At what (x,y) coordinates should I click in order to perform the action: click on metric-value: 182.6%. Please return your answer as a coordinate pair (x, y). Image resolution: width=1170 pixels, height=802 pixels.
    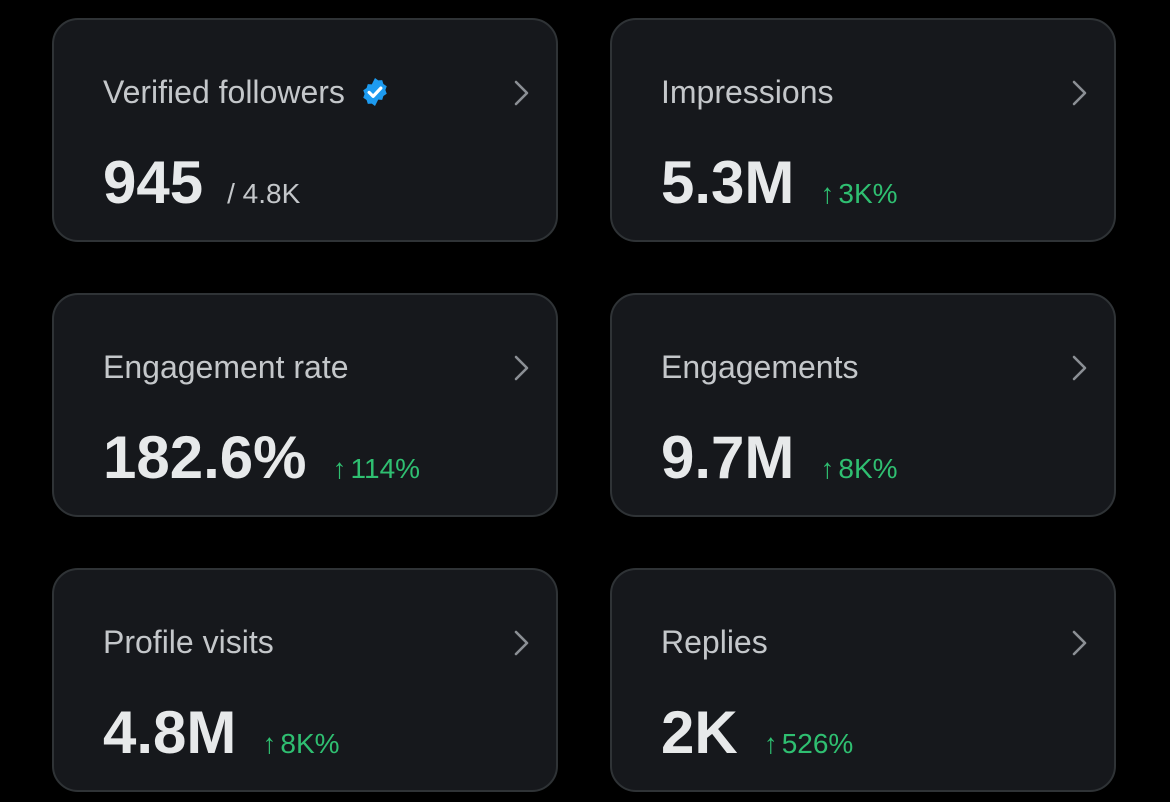
    Looking at the image, I should click on (205, 457).